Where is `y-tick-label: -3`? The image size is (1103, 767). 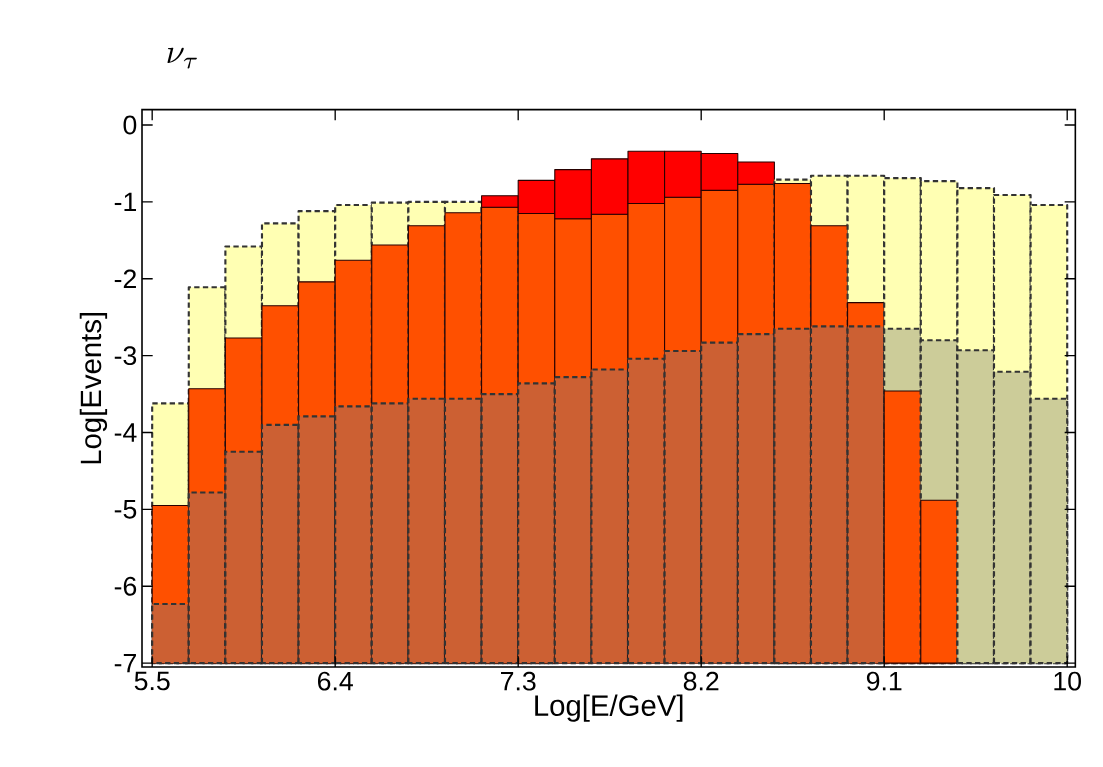
y-tick-label: -3 is located at coordinates (125, 356).